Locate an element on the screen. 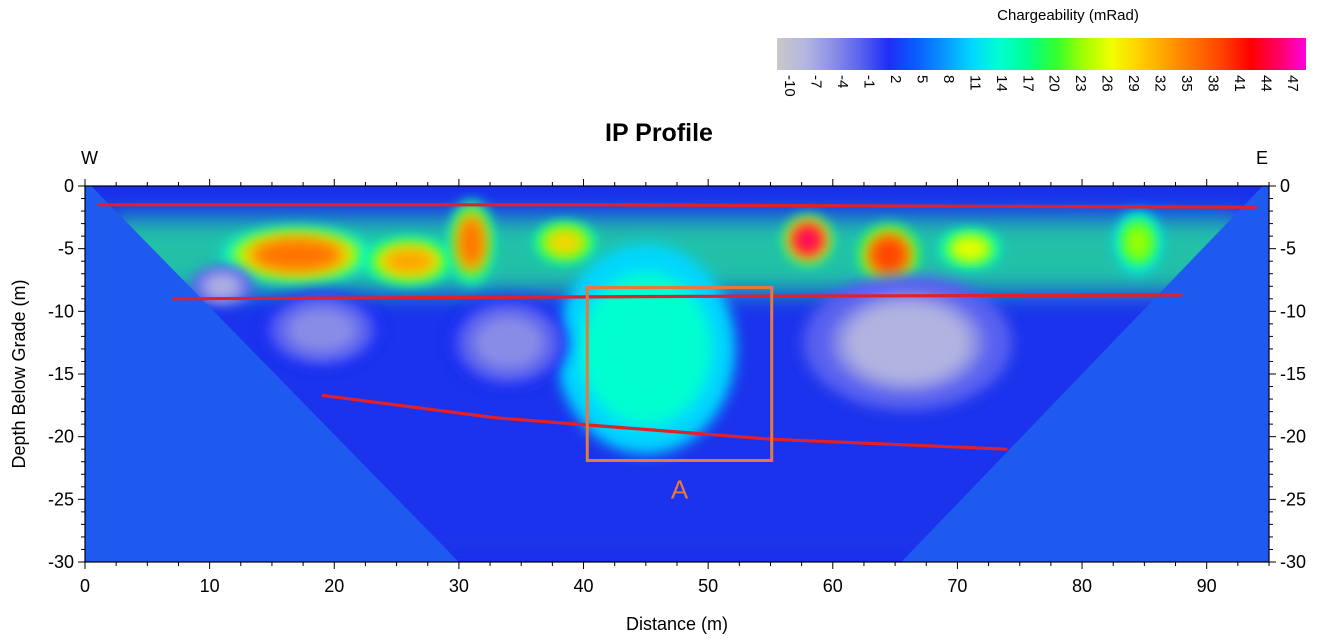  east-label: E is located at coordinates (1262, 158).